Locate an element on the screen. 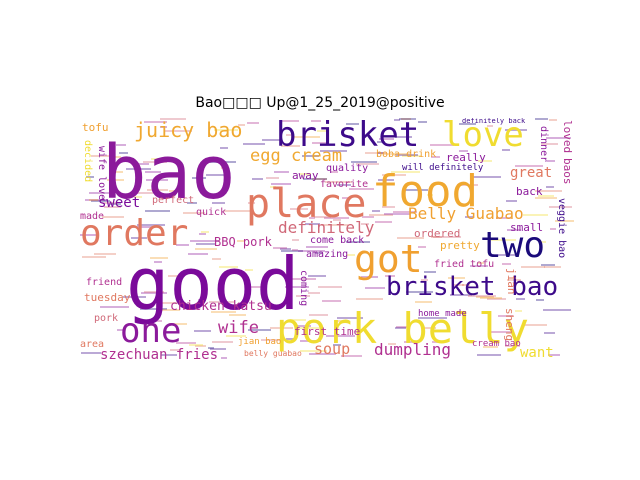  figure-title: Bao□□□ Up@1_25_2019@positive is located at coordinates (320, 103).